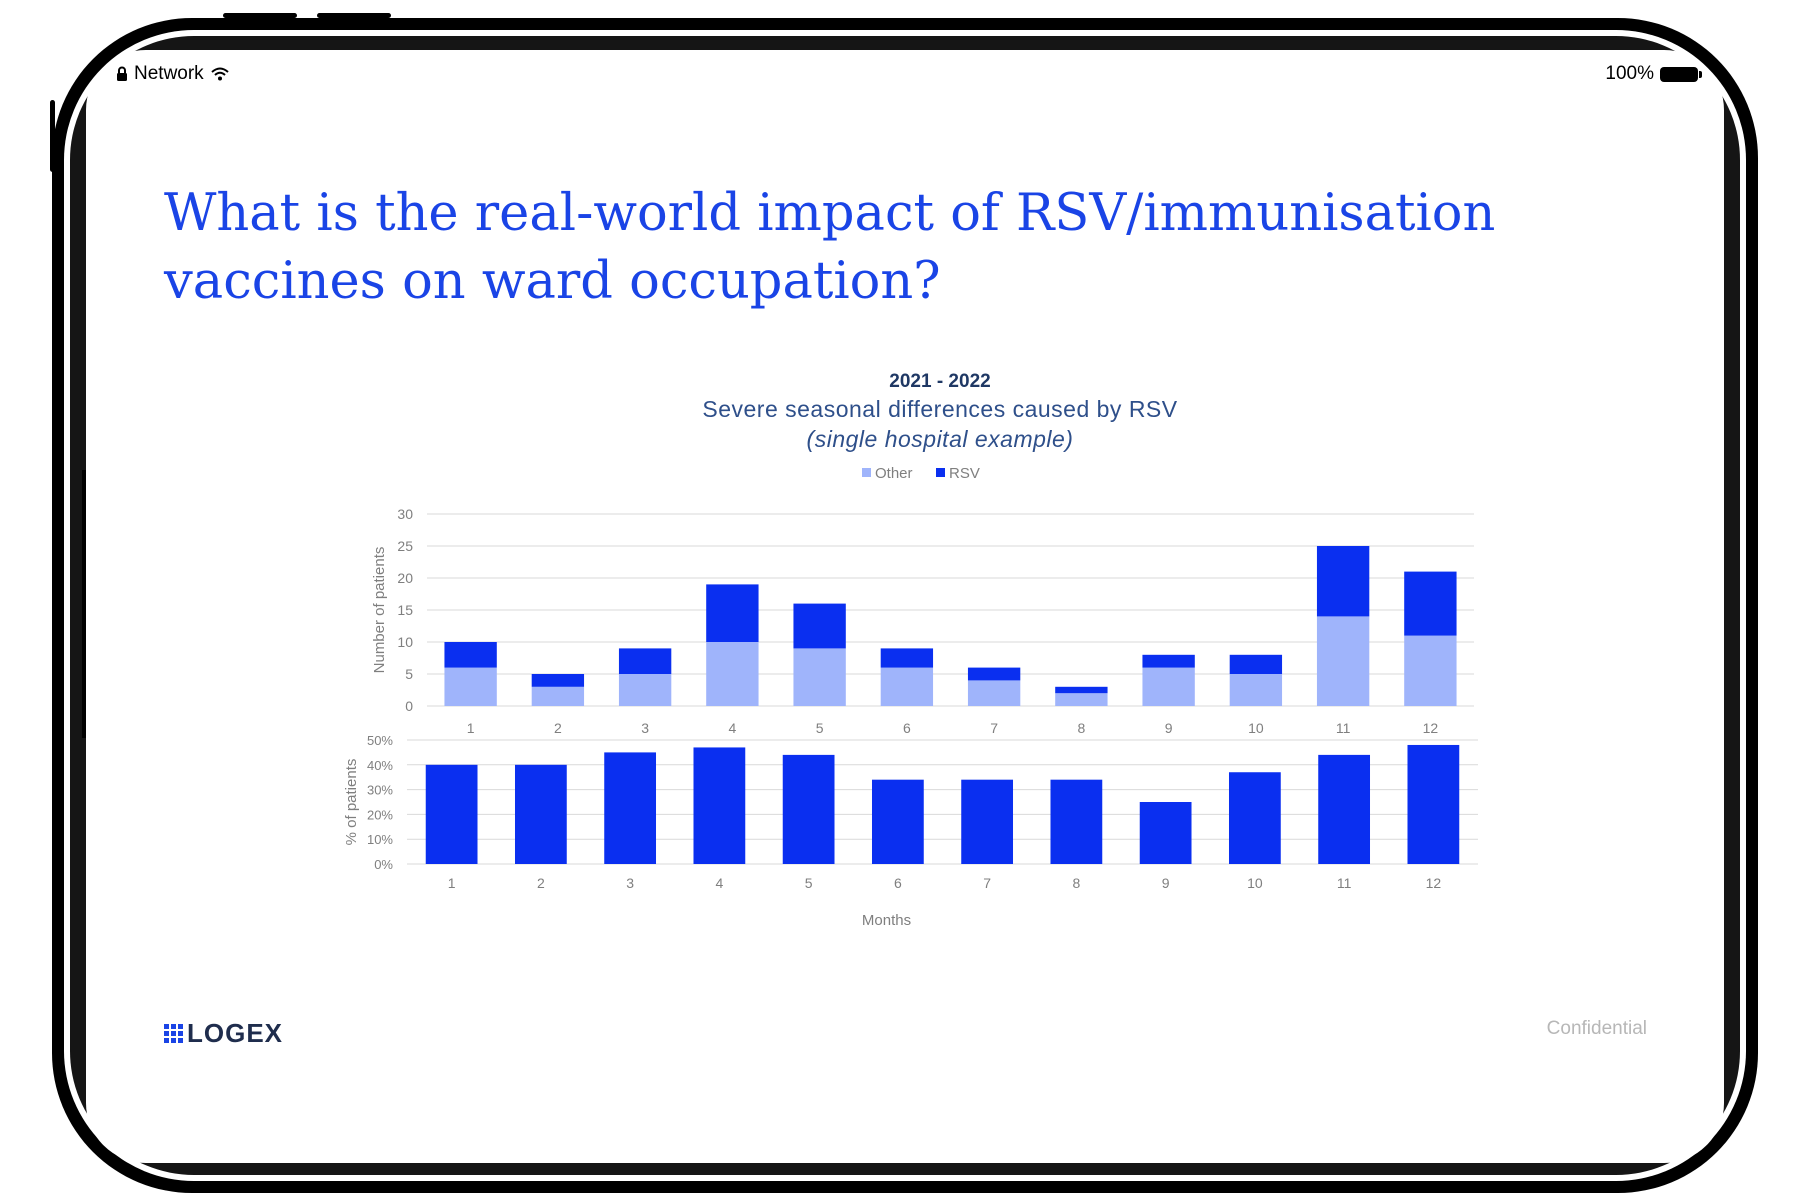 This screenshot has width=1800, height=1200. I want to click on chart-year: 2021 - 2022, so click(940, 381).